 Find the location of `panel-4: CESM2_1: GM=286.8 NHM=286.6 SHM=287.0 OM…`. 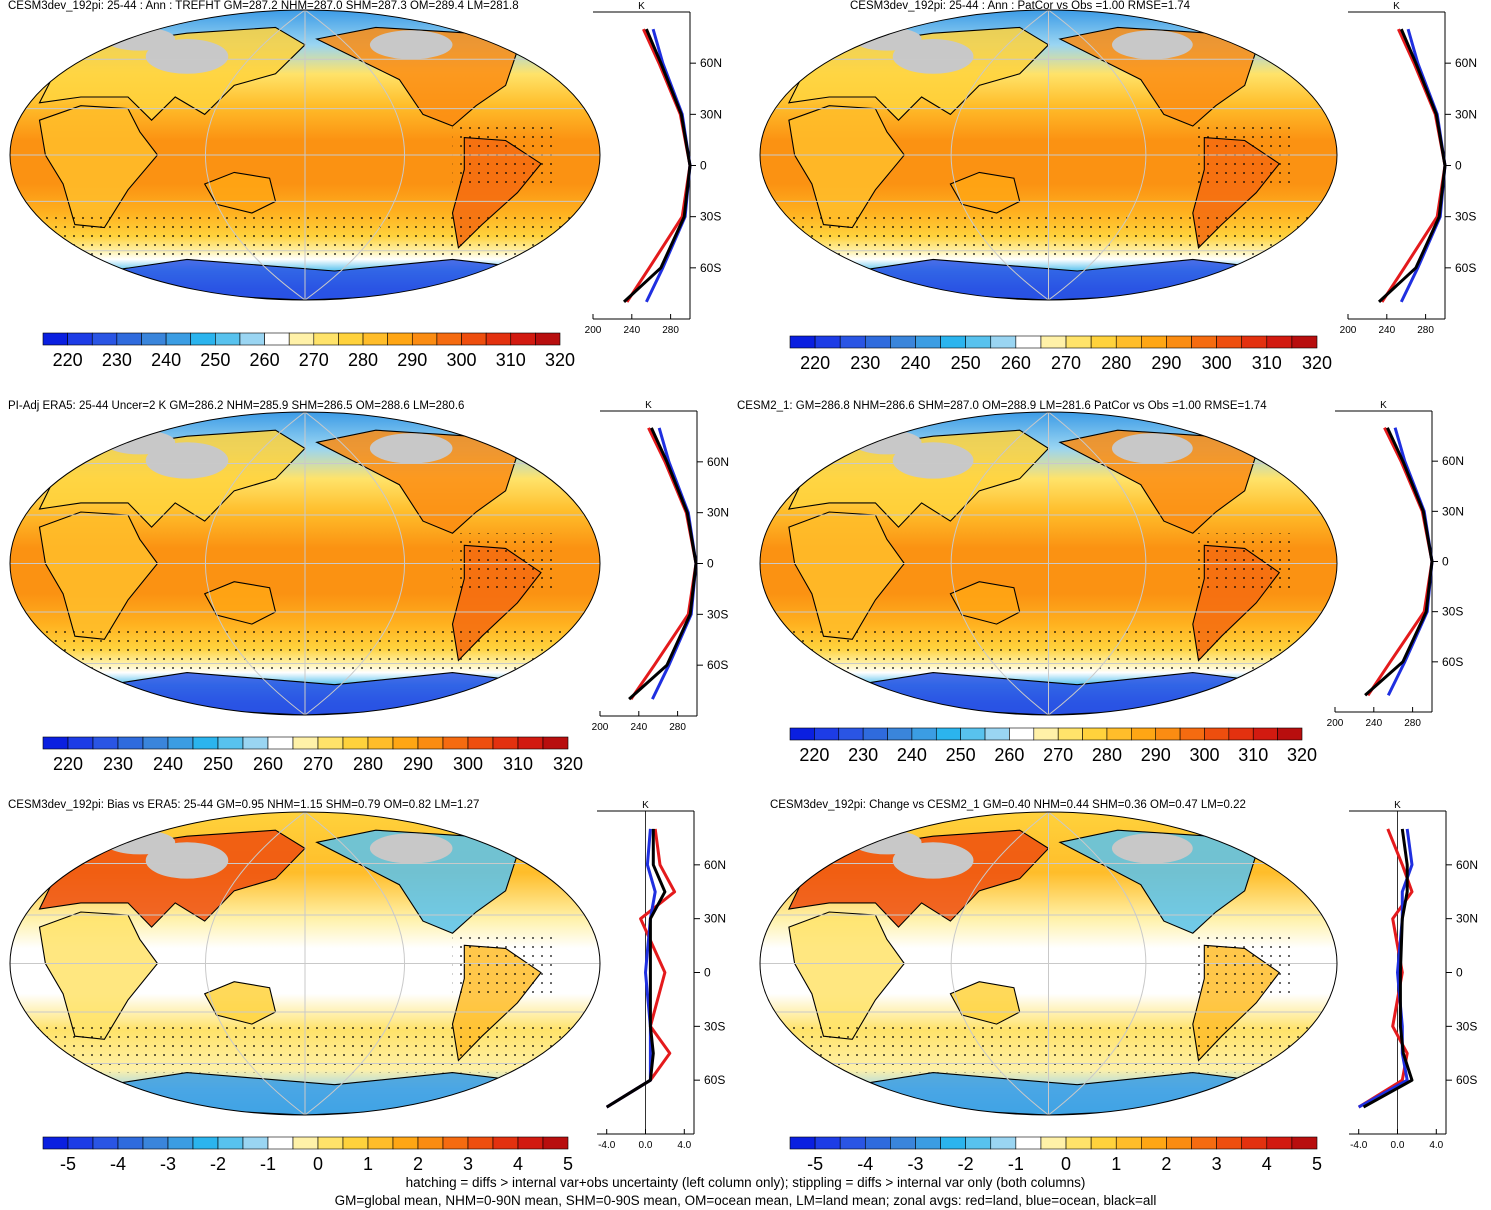

panel-4: CESM2_1: GM=286.8 NHM=286.6 SHM=287.0 OM… is located at coordinates (1037, 558).